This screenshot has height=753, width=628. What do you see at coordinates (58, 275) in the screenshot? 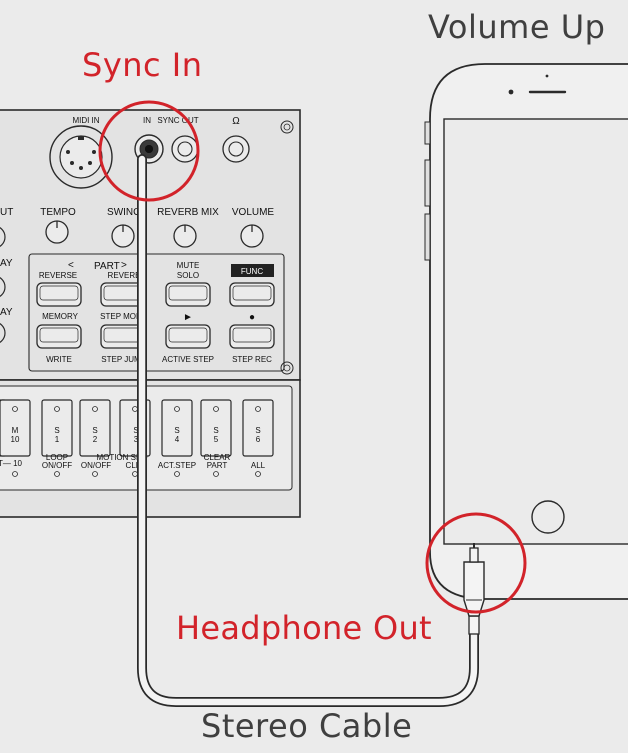
I see `reverse-label: REVERSE` at bounding box center [58, 275].